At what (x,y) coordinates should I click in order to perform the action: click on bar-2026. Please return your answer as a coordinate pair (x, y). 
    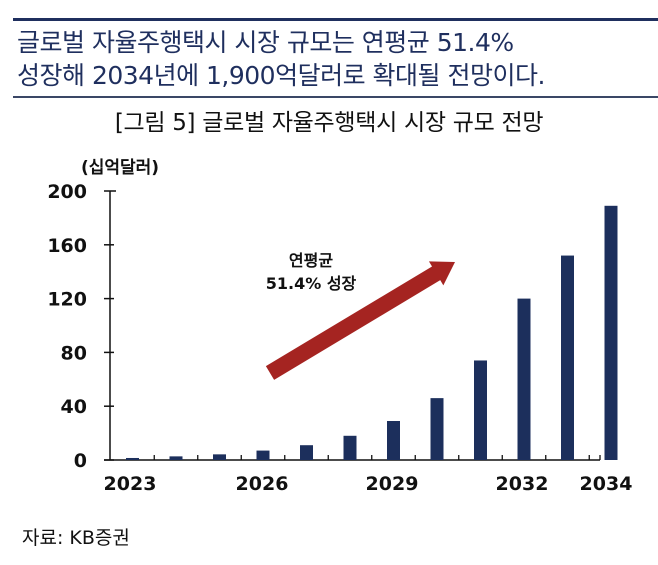
    Looking at the image, I should click on (263, 455).